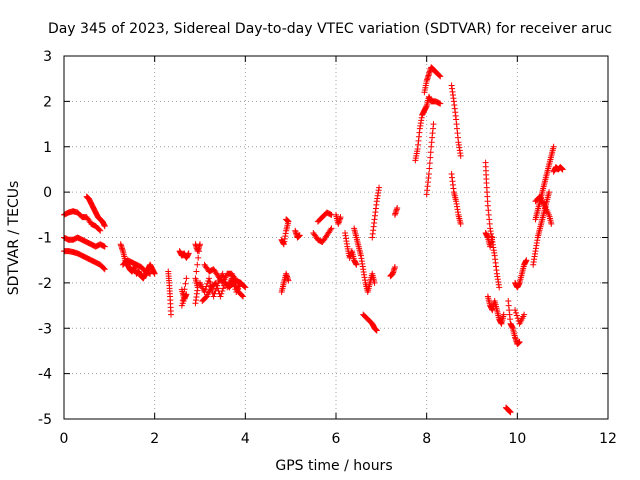  What do you see at coordinates (333, 466) in the screenshot?
I see `x-axis-label: GPS time / hours` at bounding box center [333, 466].